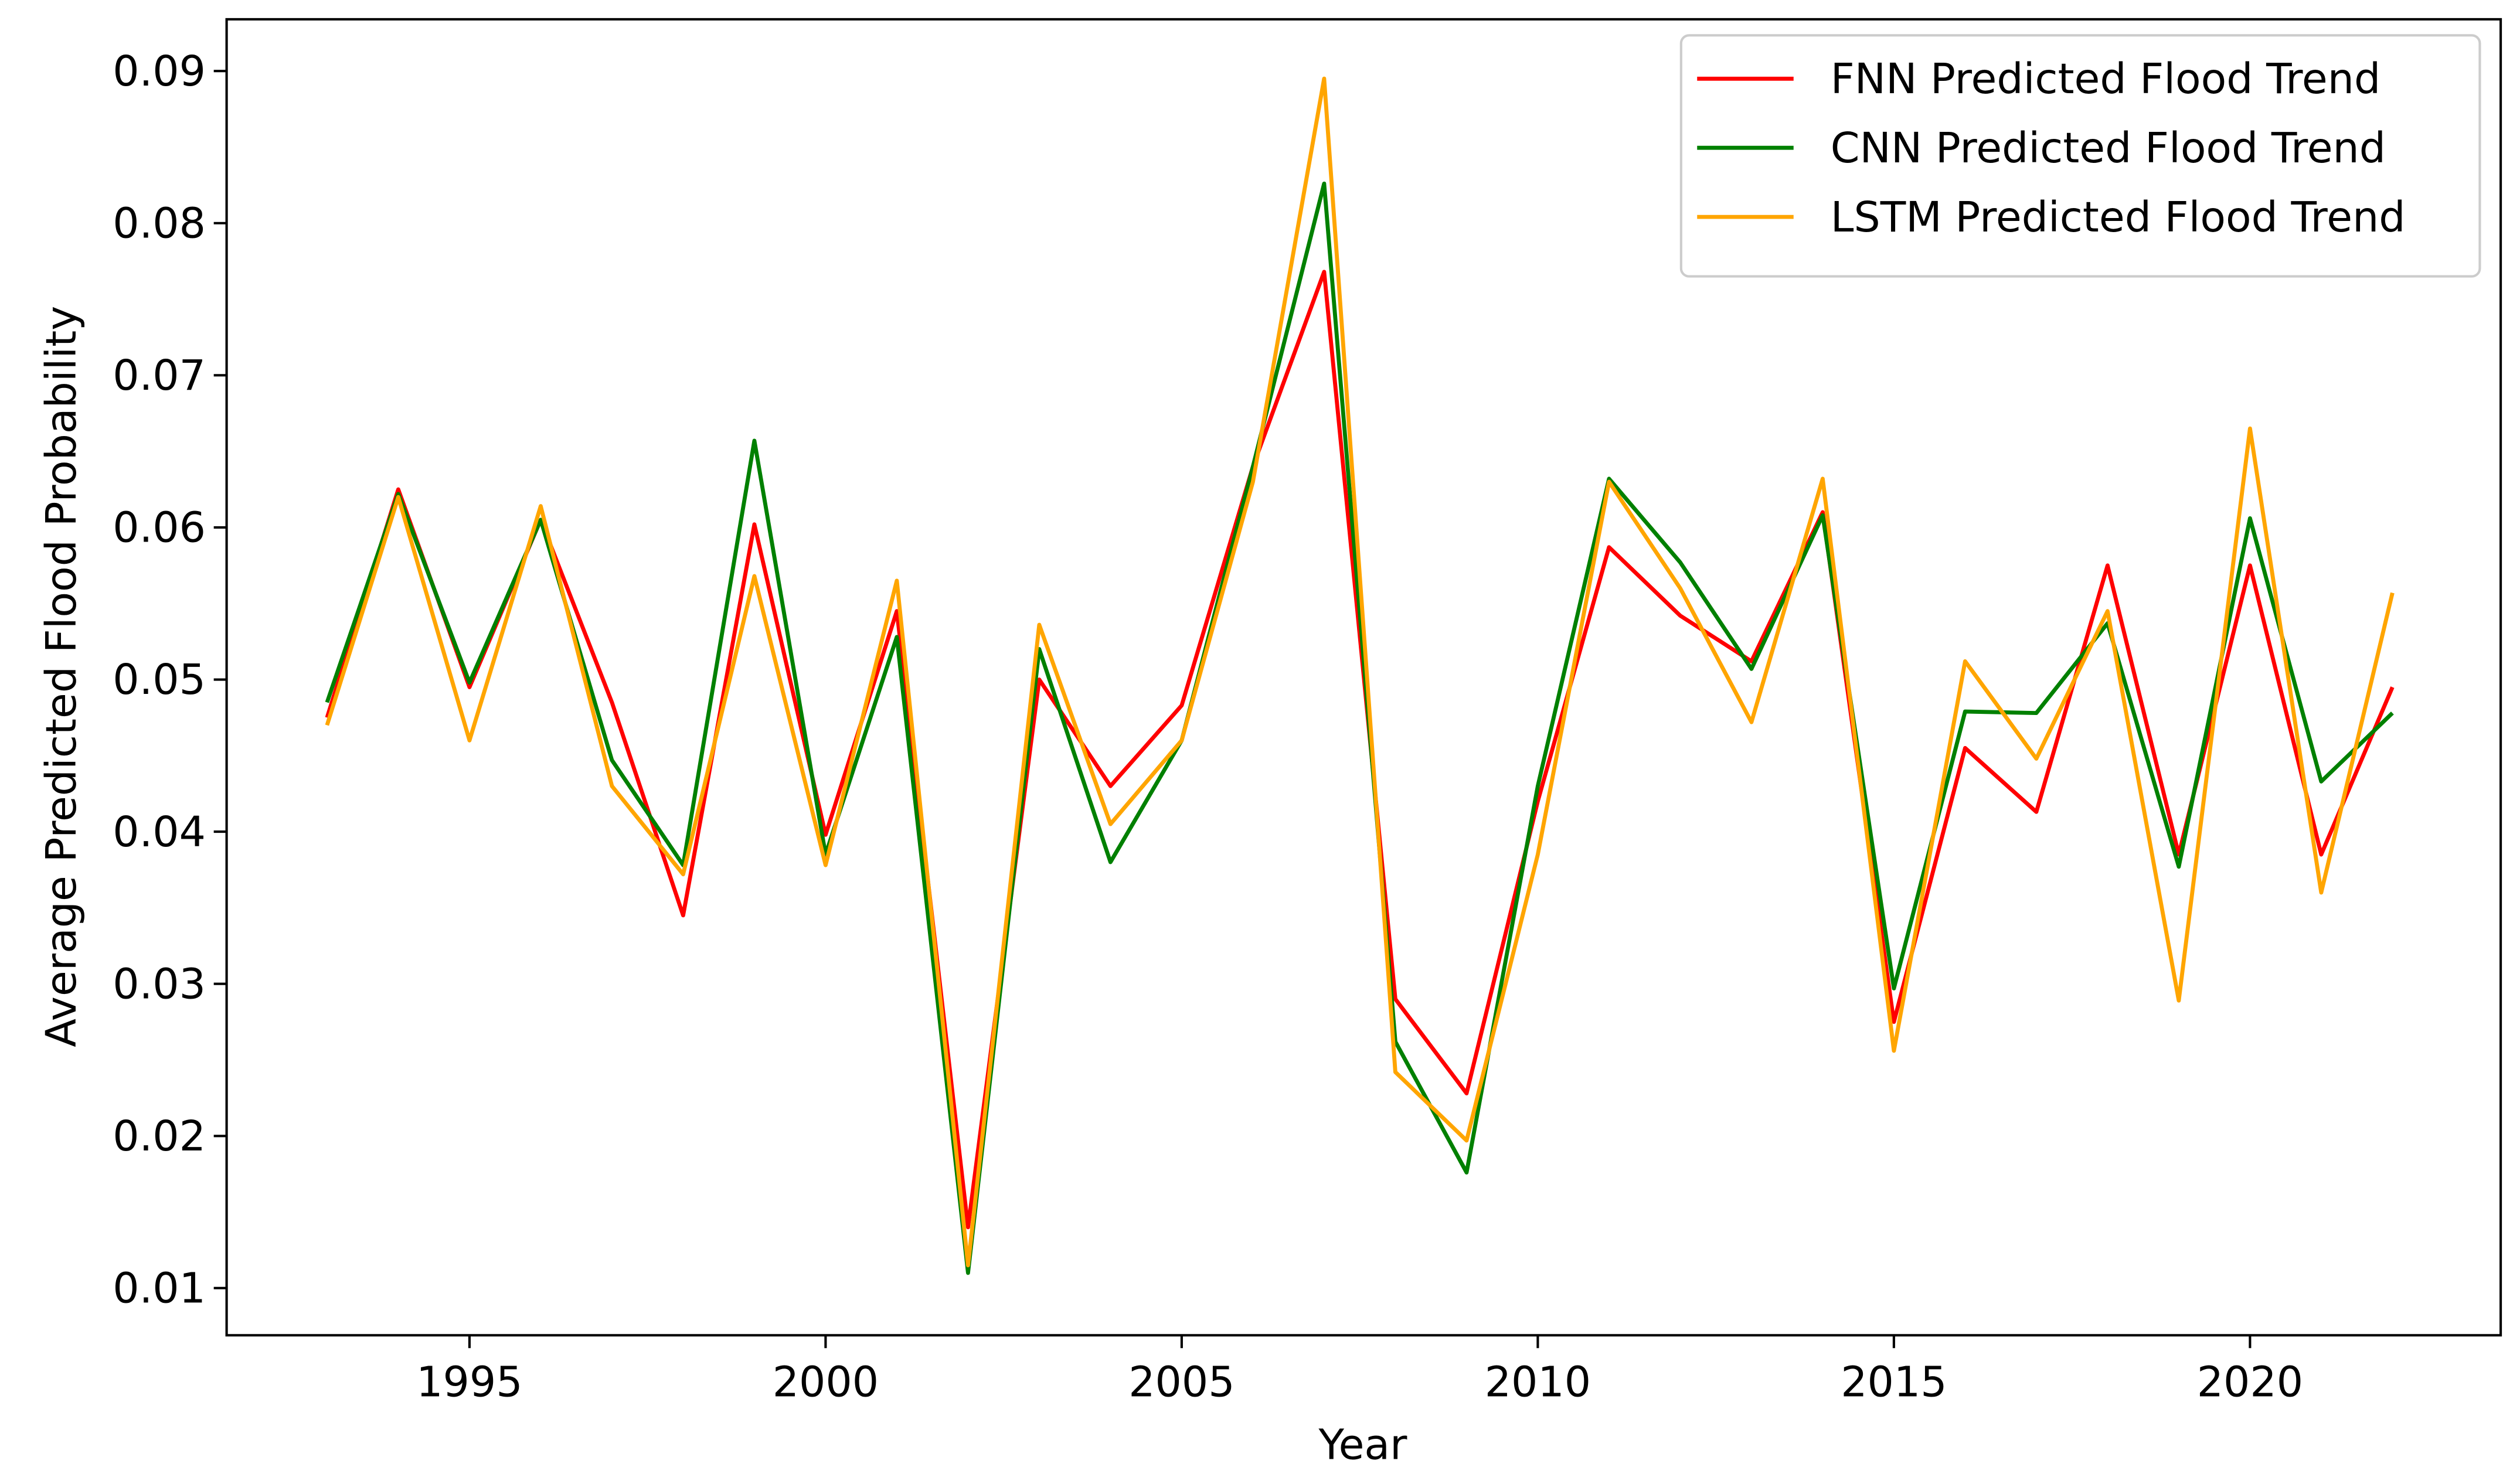 The image size is (2520, 1481). Describe the element at coordinates (159, 375) in the screenshot. I see `y-tick-label: 0.07` at that location.